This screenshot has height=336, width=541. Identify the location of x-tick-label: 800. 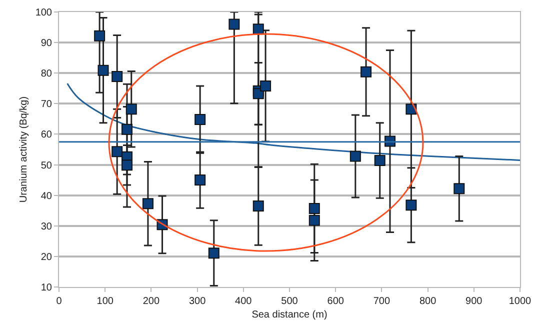
(428, 301).